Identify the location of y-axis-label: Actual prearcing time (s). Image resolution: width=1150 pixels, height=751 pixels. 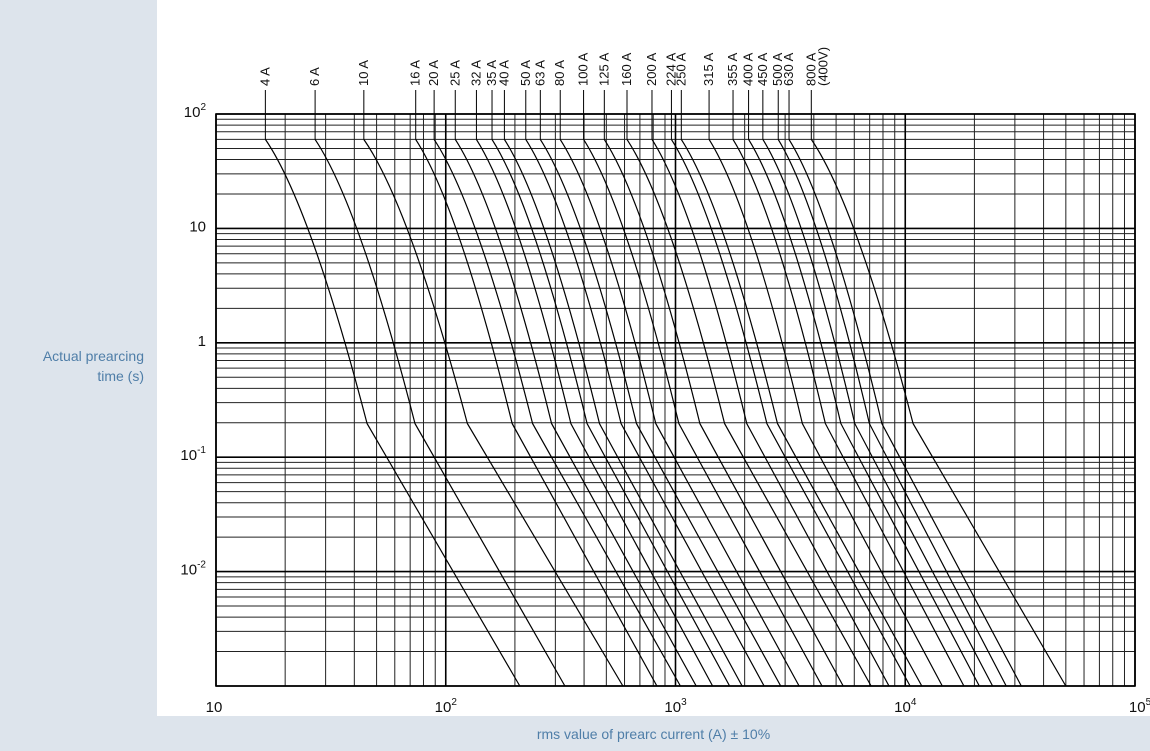
(93, 366).